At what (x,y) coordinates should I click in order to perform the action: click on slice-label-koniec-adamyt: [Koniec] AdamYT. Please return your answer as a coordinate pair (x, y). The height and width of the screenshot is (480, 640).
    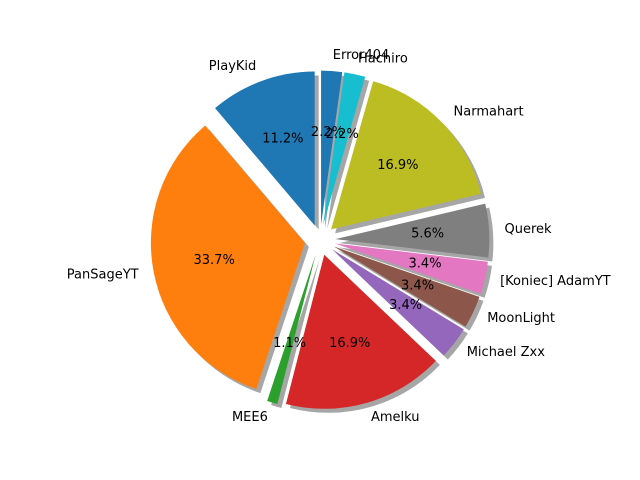
    Looking at the image, I should click on (555, 281).